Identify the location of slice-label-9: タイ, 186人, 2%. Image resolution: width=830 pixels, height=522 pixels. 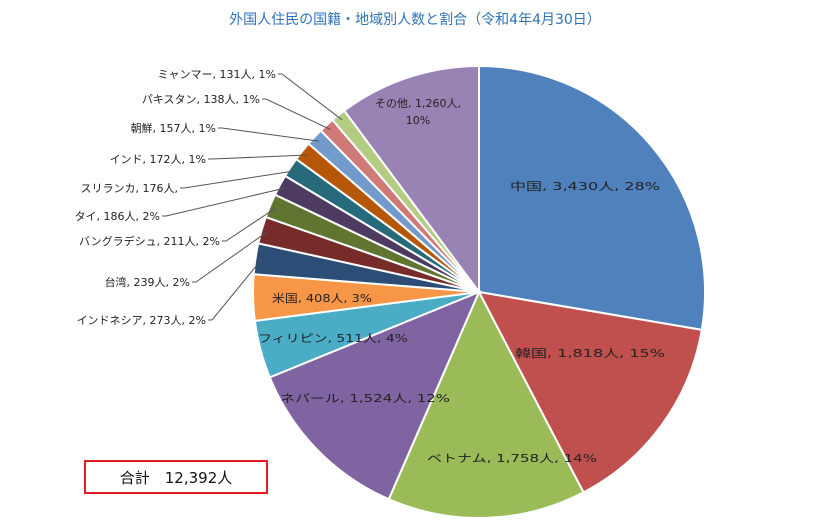
(117, 216).